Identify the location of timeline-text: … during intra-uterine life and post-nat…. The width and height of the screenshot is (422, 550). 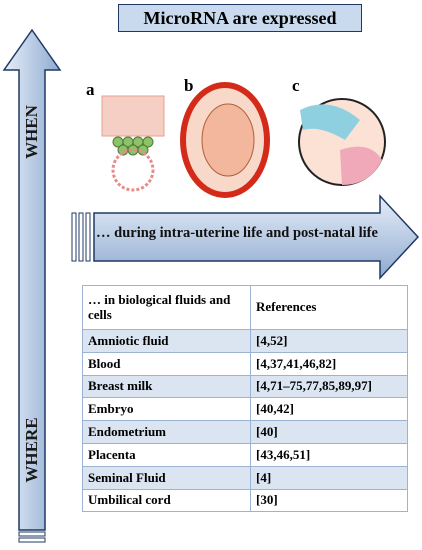
(237, 233).